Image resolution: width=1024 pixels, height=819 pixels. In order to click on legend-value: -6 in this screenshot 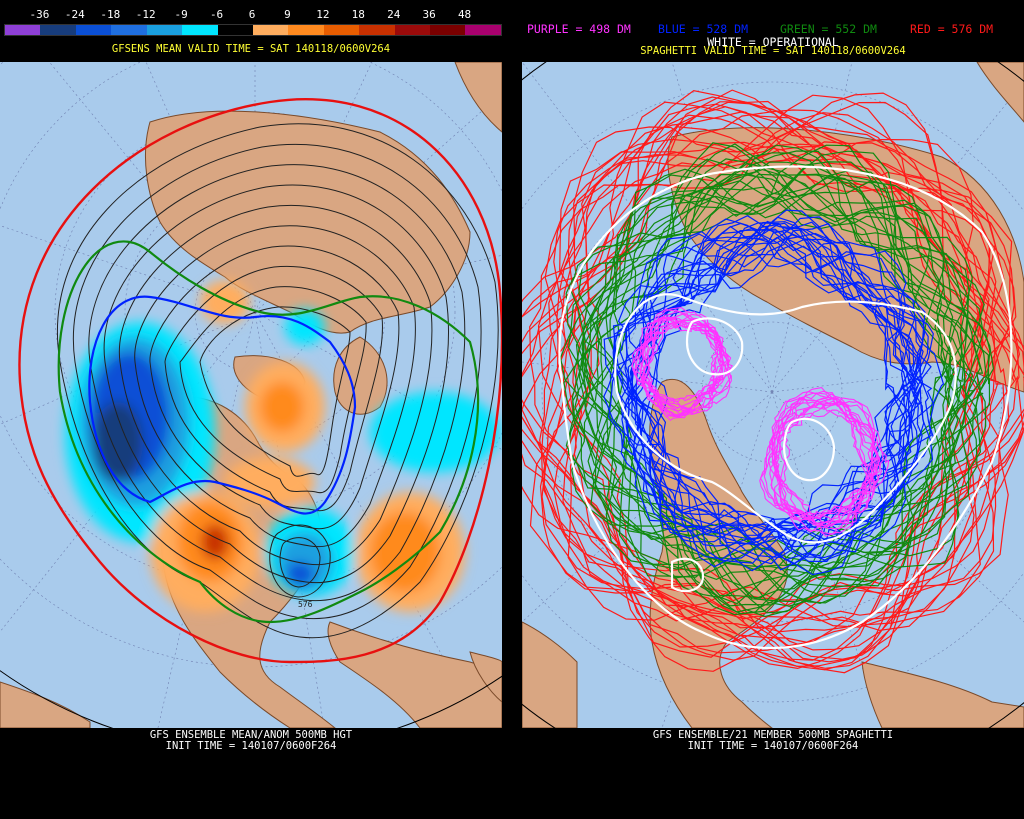, I will do `click(216, 14)`.